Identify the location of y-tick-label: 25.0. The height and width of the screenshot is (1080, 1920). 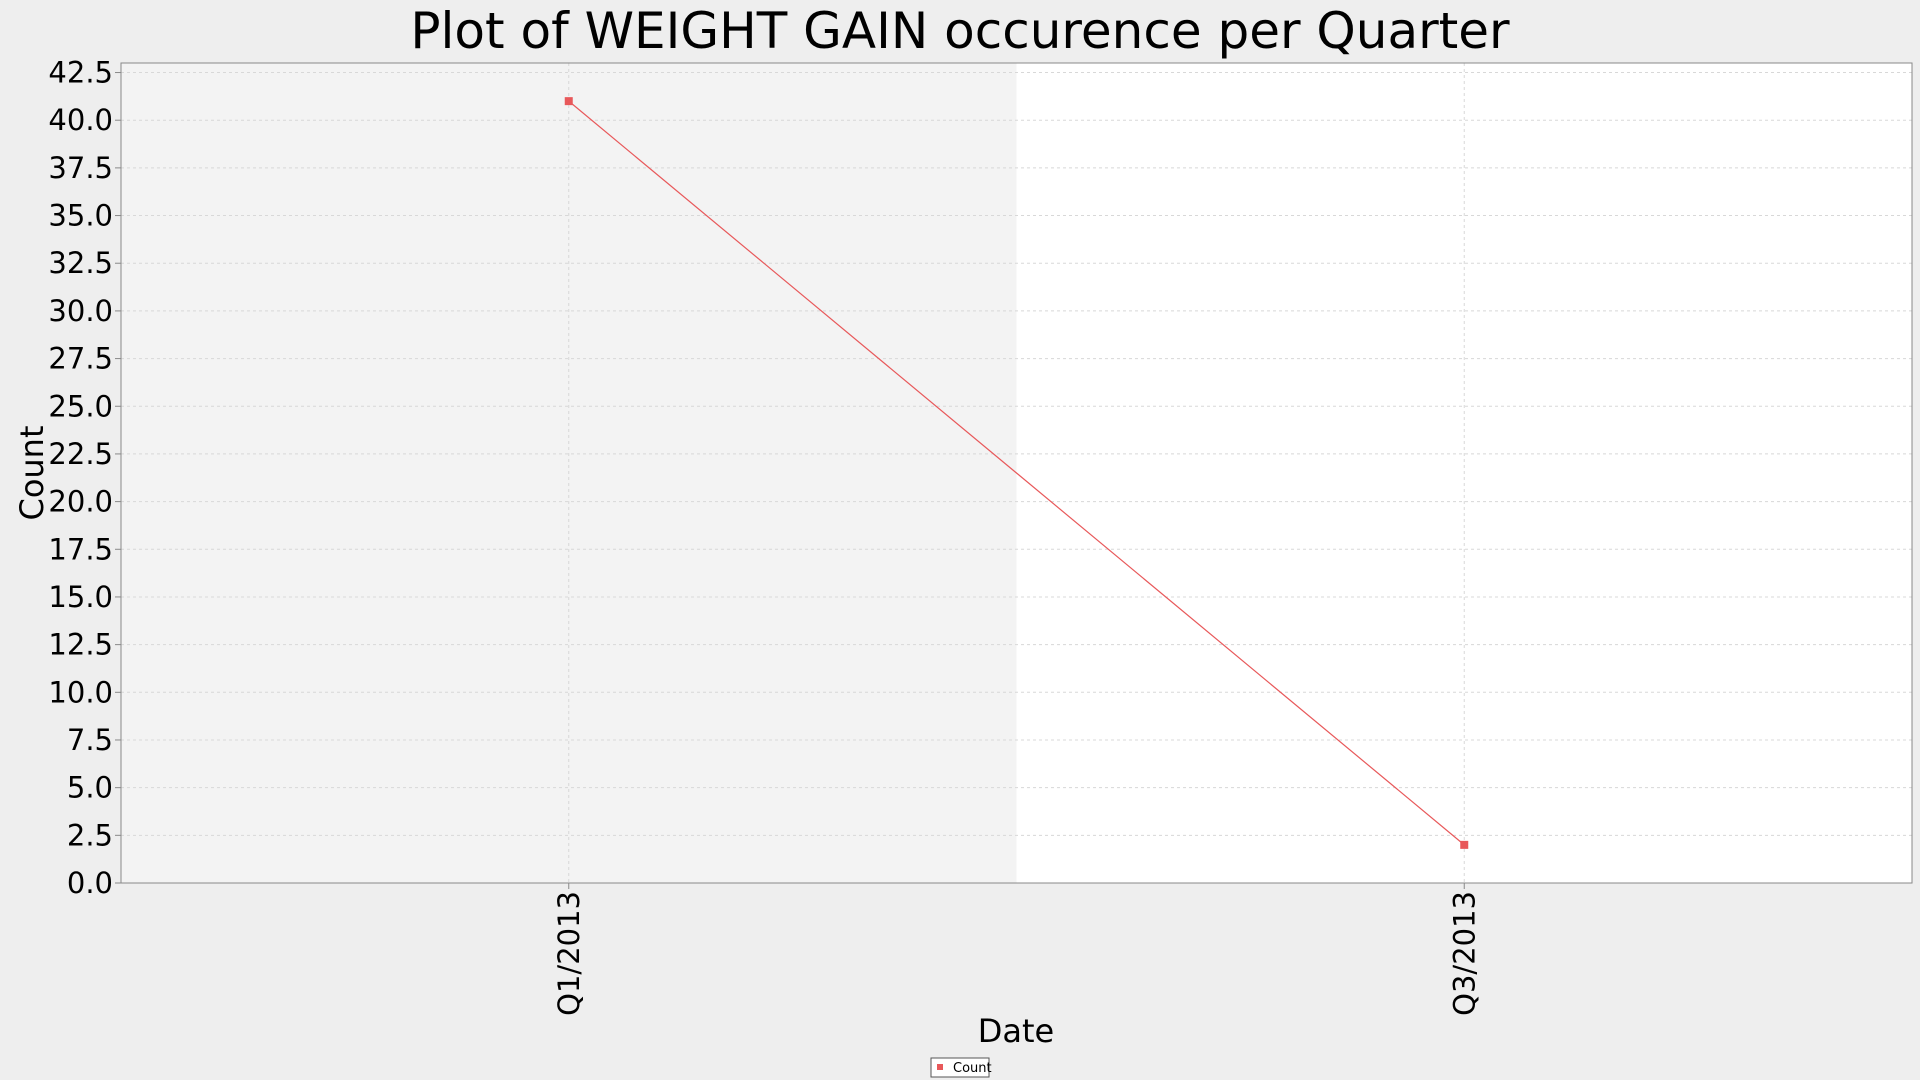
(80, 406).